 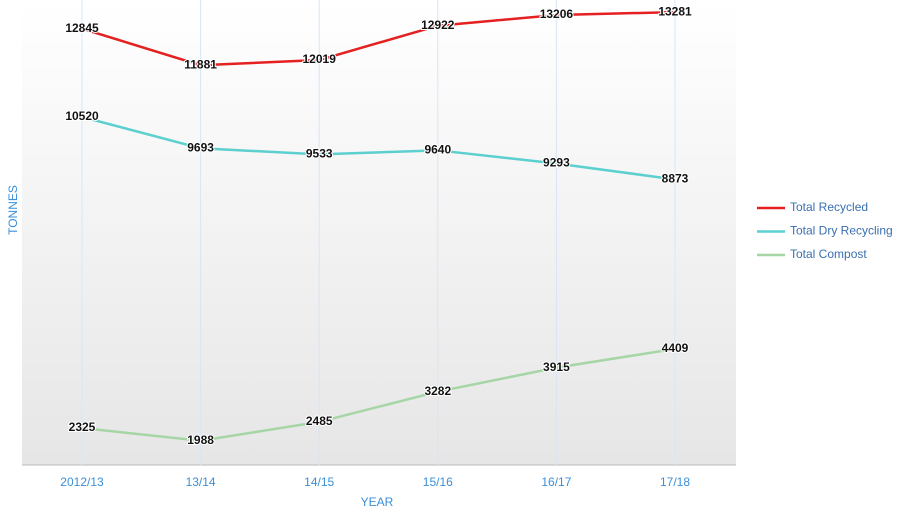 What do you see at coordinates (200, 147) in the screenshot?
I see `data-label: 9693` at bounding box center [200, 147].